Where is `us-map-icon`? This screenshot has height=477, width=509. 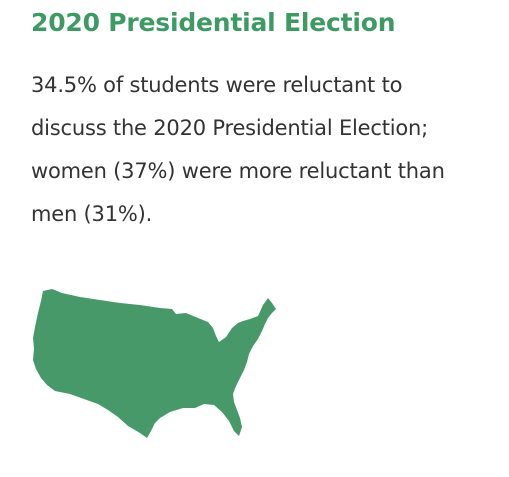
us-map-icon is located at coordinates (154, 363).